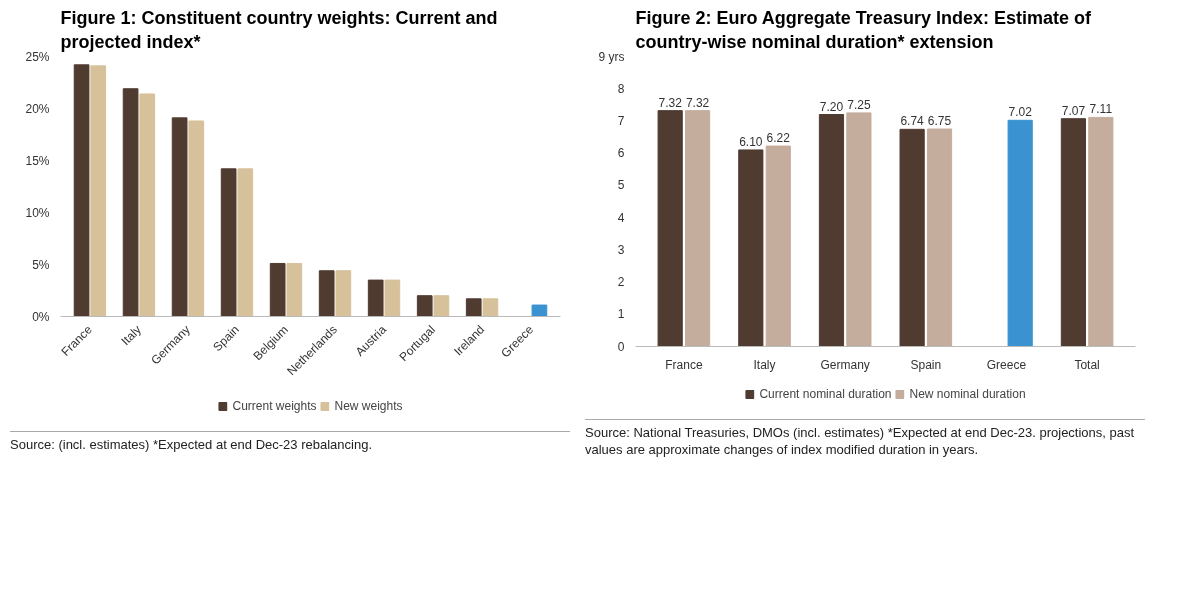 This screenshot has height=603, width=1193. What do you see at coordinates (621, 282) in the screenshot?
I see `y-tick-label: 2` at bounding box center [621, 282].